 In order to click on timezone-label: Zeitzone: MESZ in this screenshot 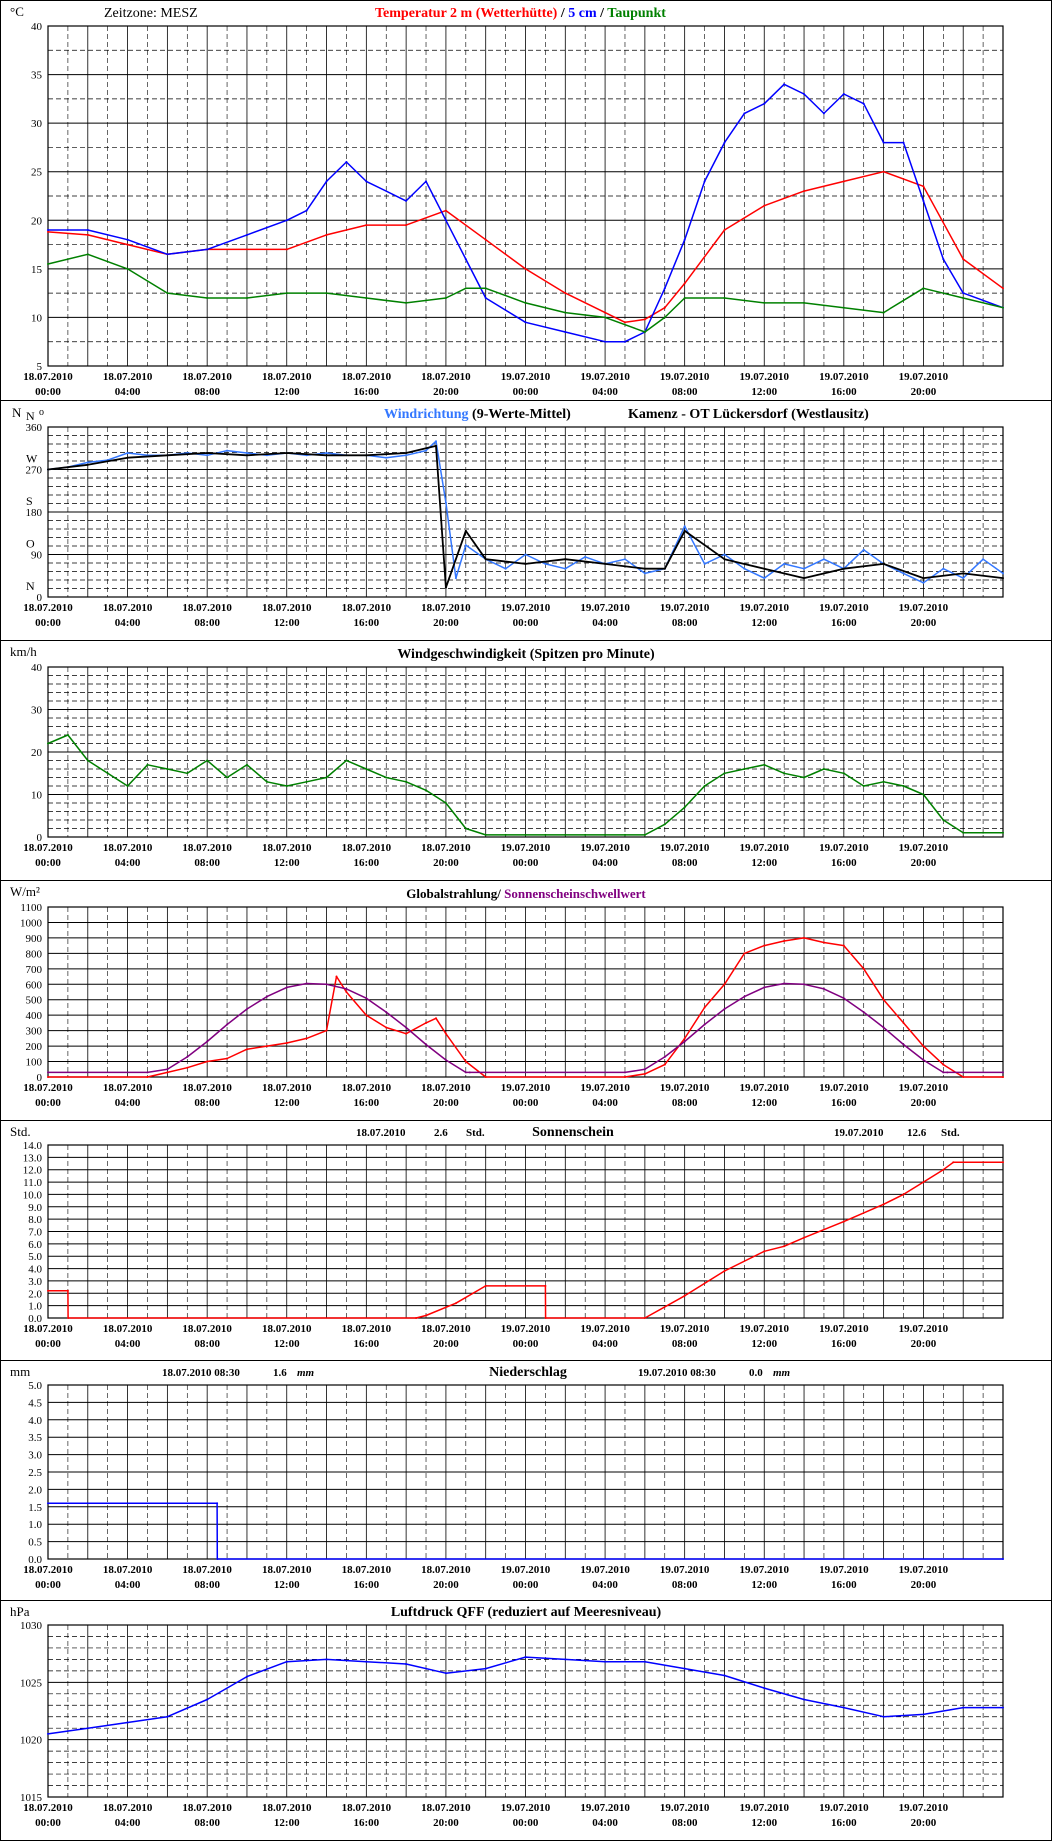, I will do `click(151, 13)`.